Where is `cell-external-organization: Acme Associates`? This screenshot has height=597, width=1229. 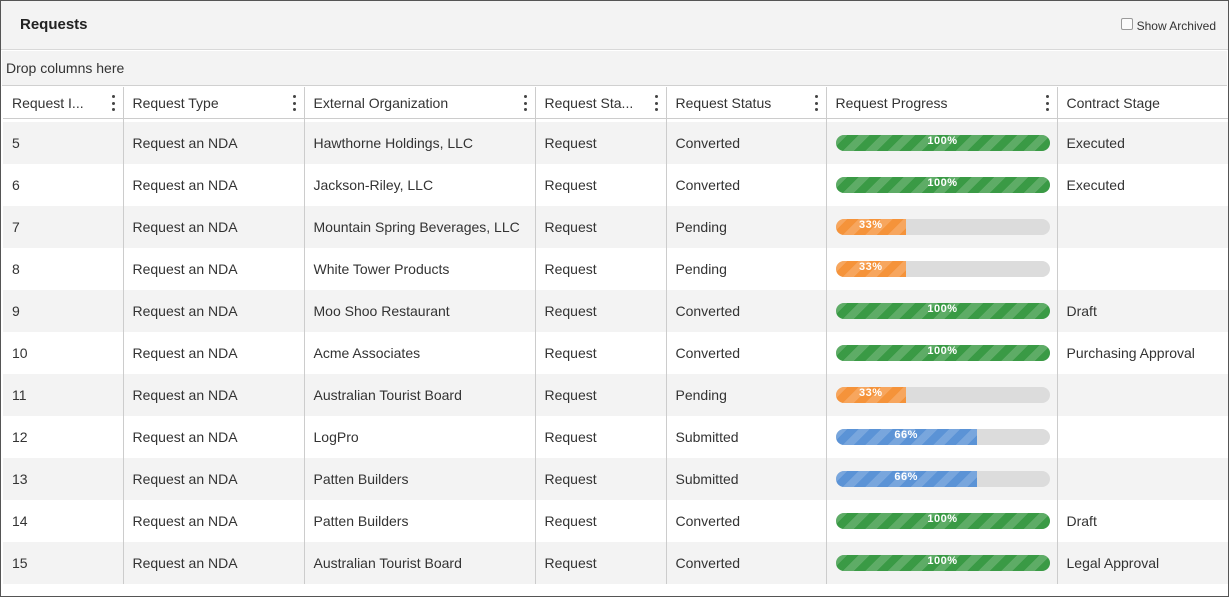 cell-external-organization: Acme Associates is located at coordinates (420, 353).